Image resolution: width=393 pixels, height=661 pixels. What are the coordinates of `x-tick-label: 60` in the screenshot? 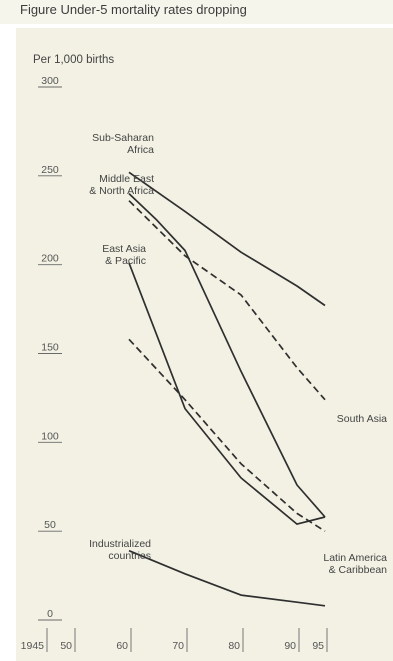 It's located at (122, 646).